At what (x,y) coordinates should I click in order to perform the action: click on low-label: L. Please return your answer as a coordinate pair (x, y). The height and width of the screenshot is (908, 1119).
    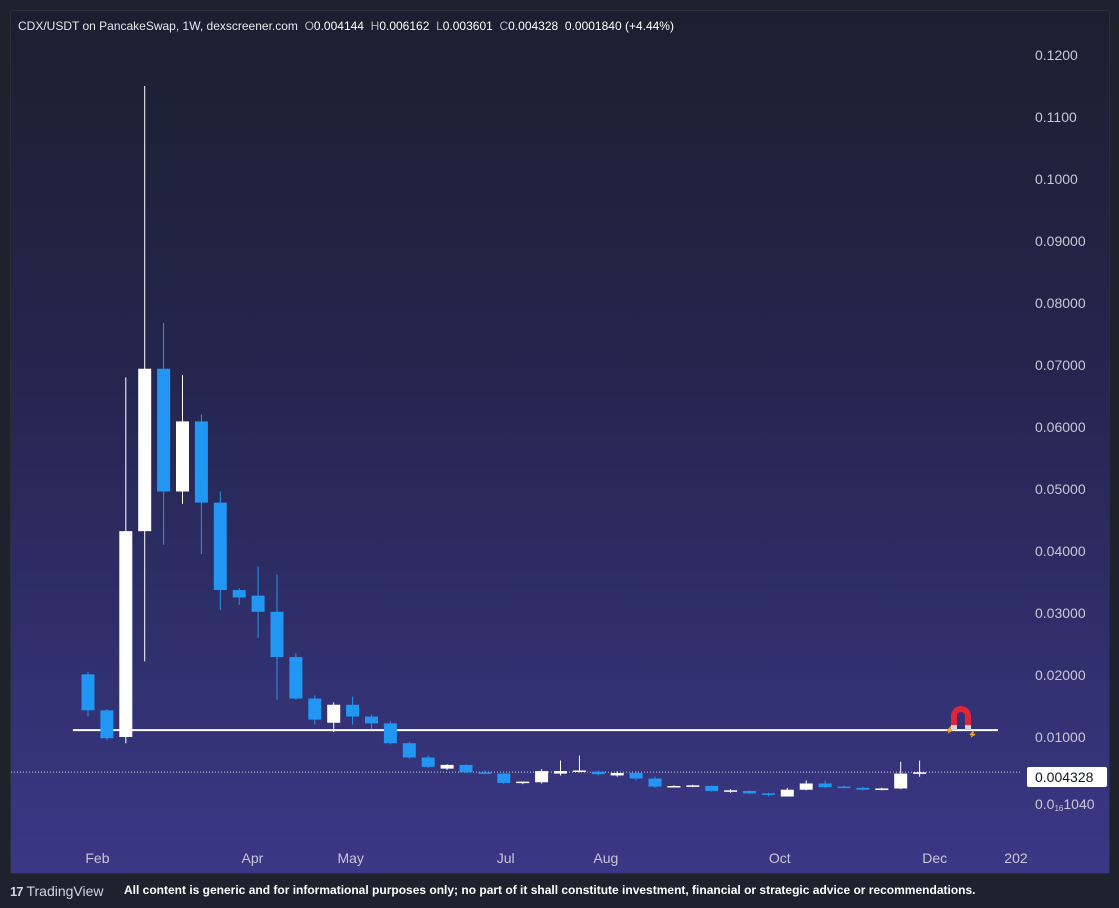
    Looking at the image, I should click on (439, 26).